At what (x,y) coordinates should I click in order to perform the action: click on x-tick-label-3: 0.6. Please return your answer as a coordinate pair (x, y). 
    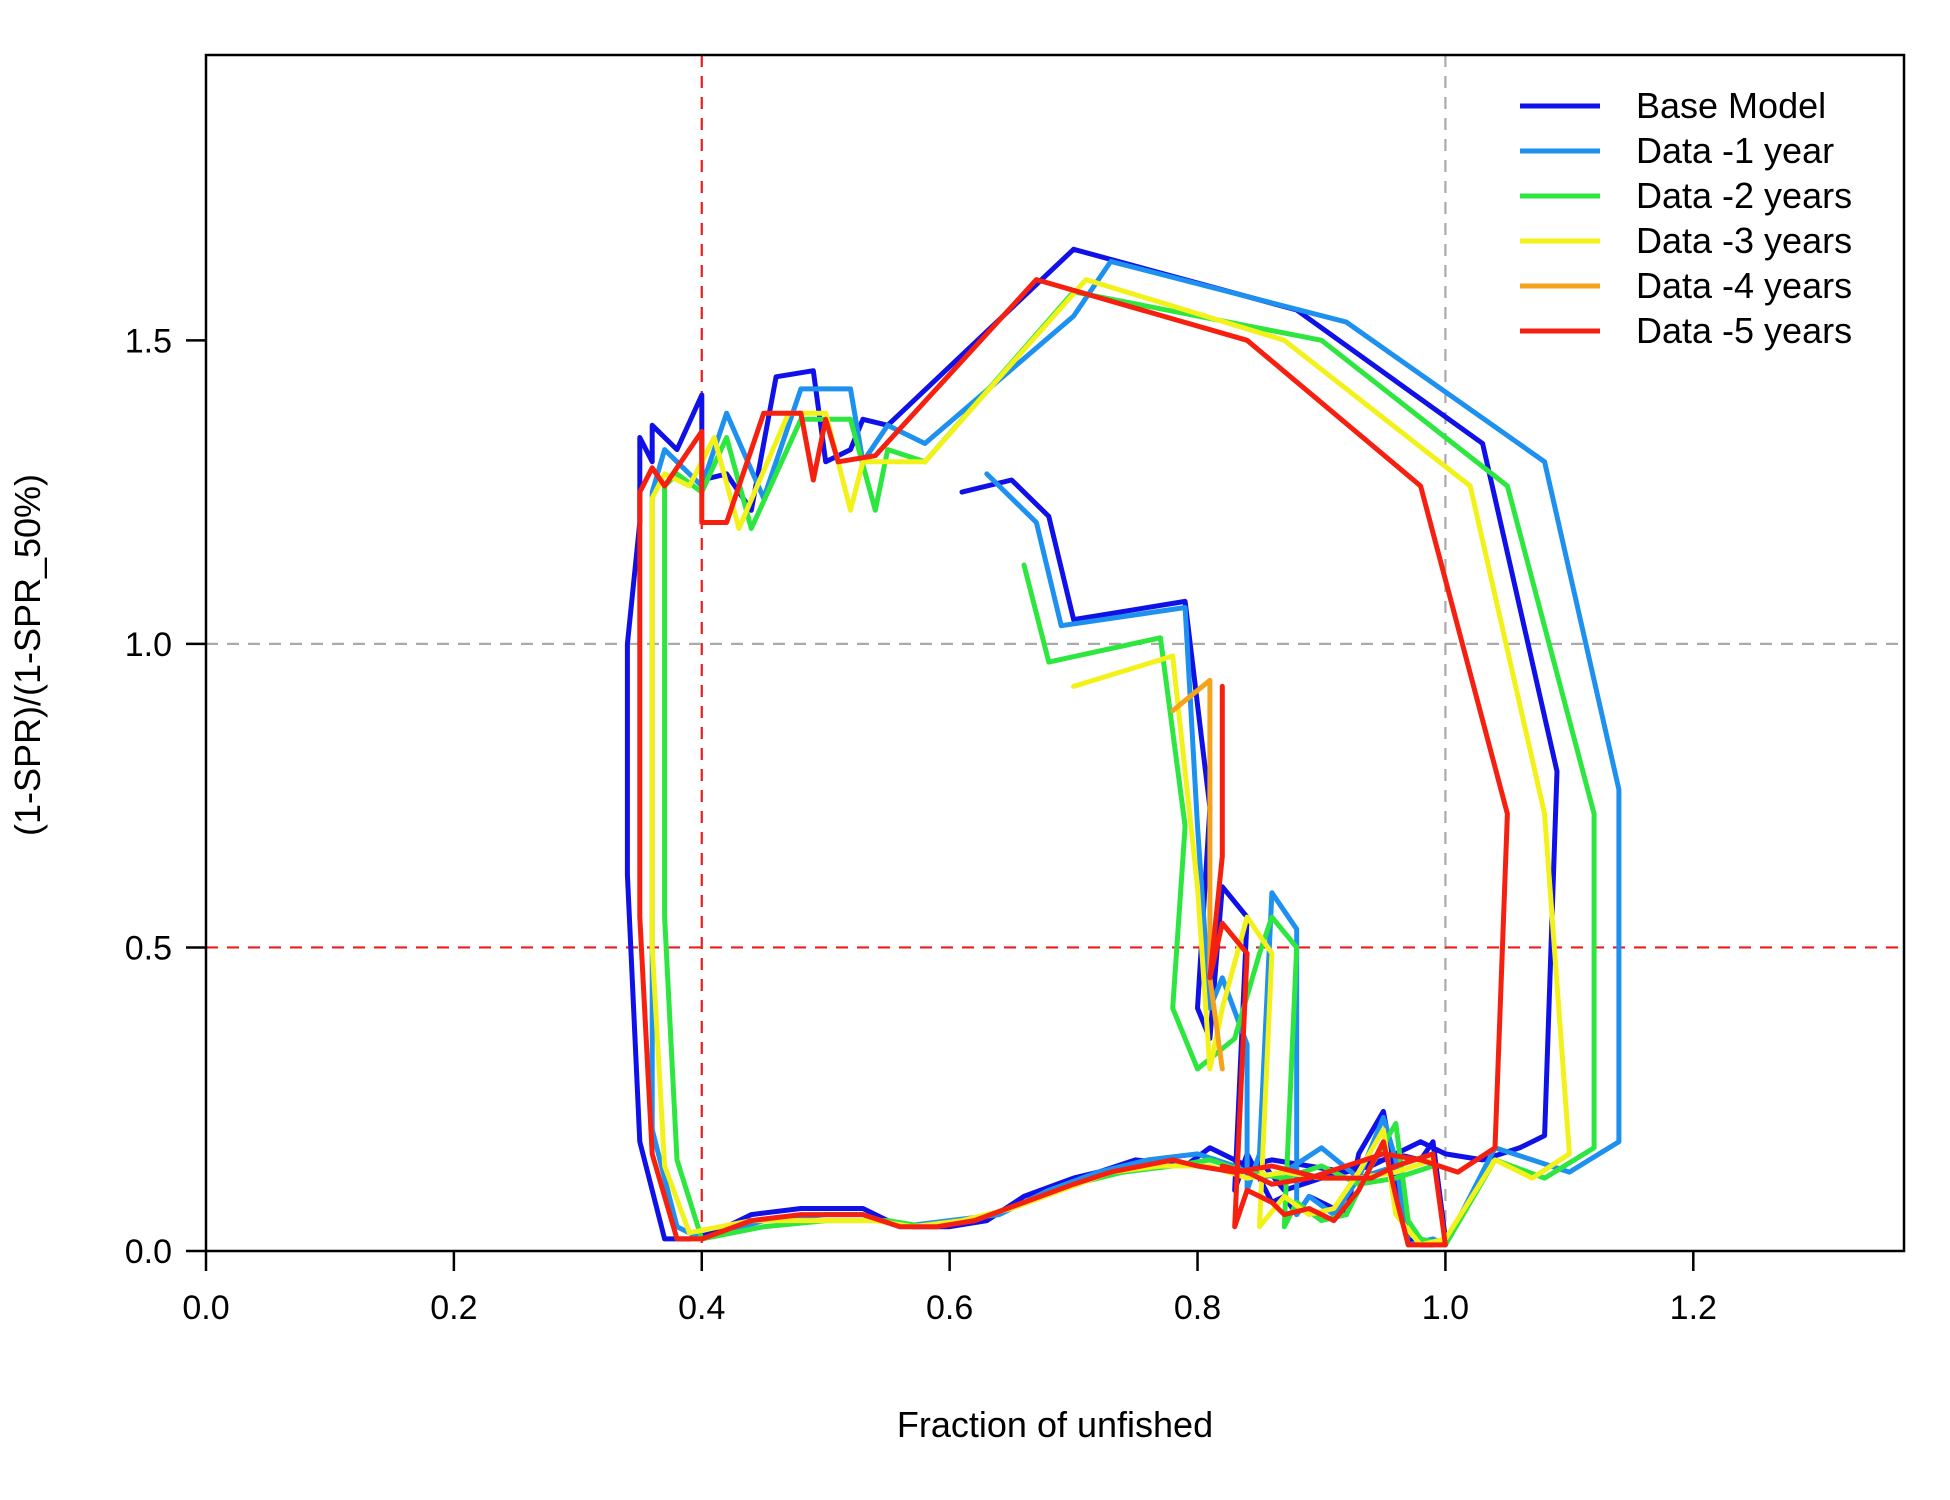
    Looking at the image, I should click on (949, 1308).